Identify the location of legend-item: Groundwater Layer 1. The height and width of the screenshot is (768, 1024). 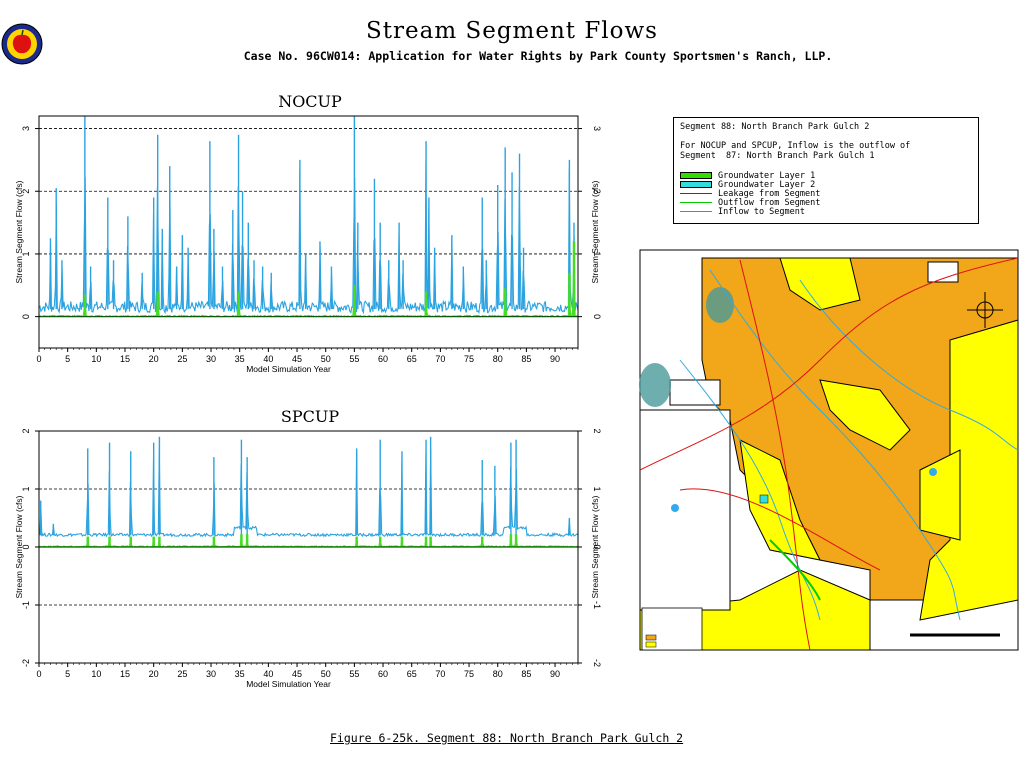
(748, 175).